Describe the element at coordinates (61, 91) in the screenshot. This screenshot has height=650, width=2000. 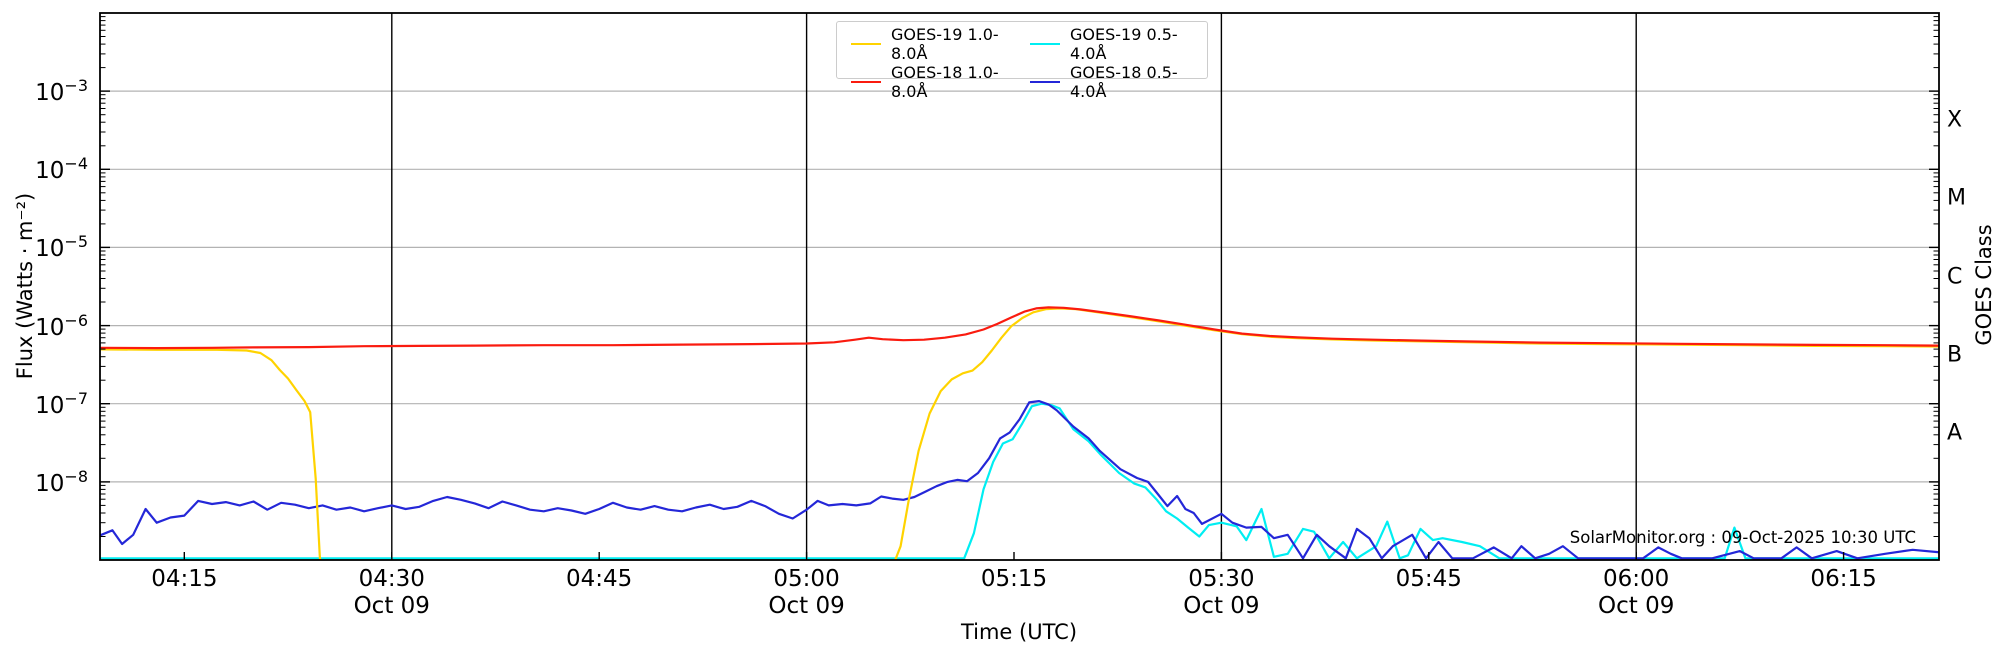
I see `y-tick-label: 10⁻³` at that location.